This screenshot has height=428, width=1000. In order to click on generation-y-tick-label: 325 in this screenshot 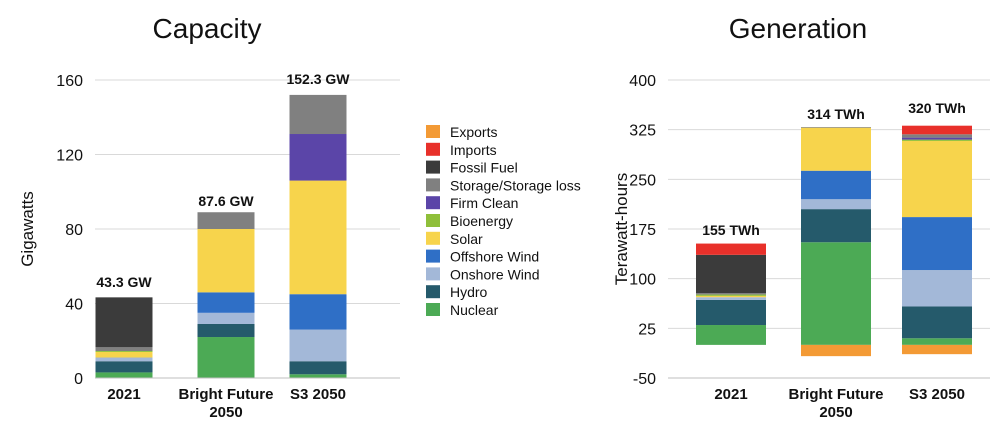, I will do `click(642, 131)`.